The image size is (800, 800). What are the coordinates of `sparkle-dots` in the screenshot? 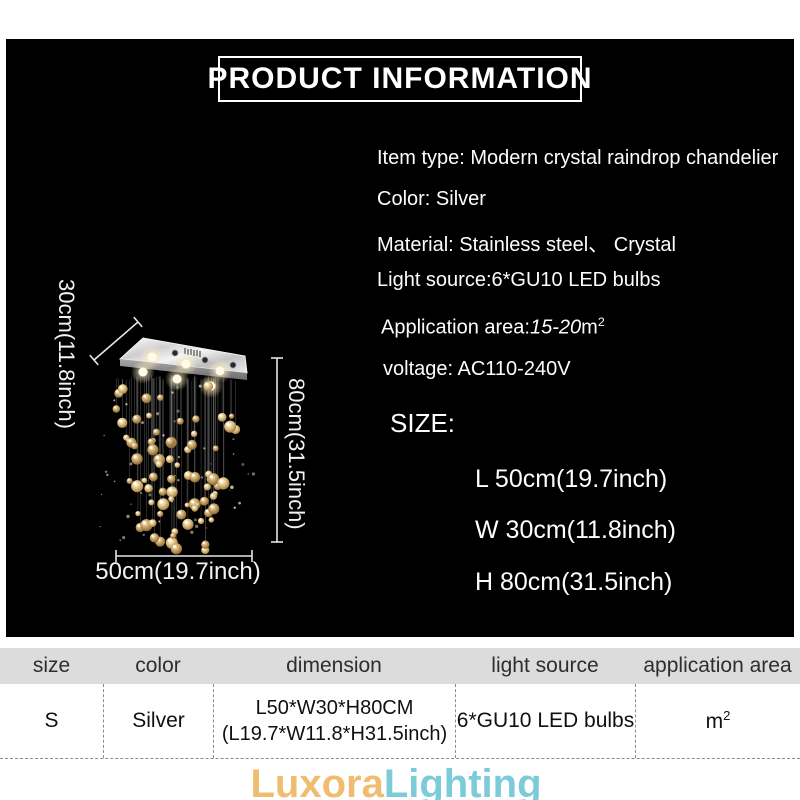 It's located at (177, 463).